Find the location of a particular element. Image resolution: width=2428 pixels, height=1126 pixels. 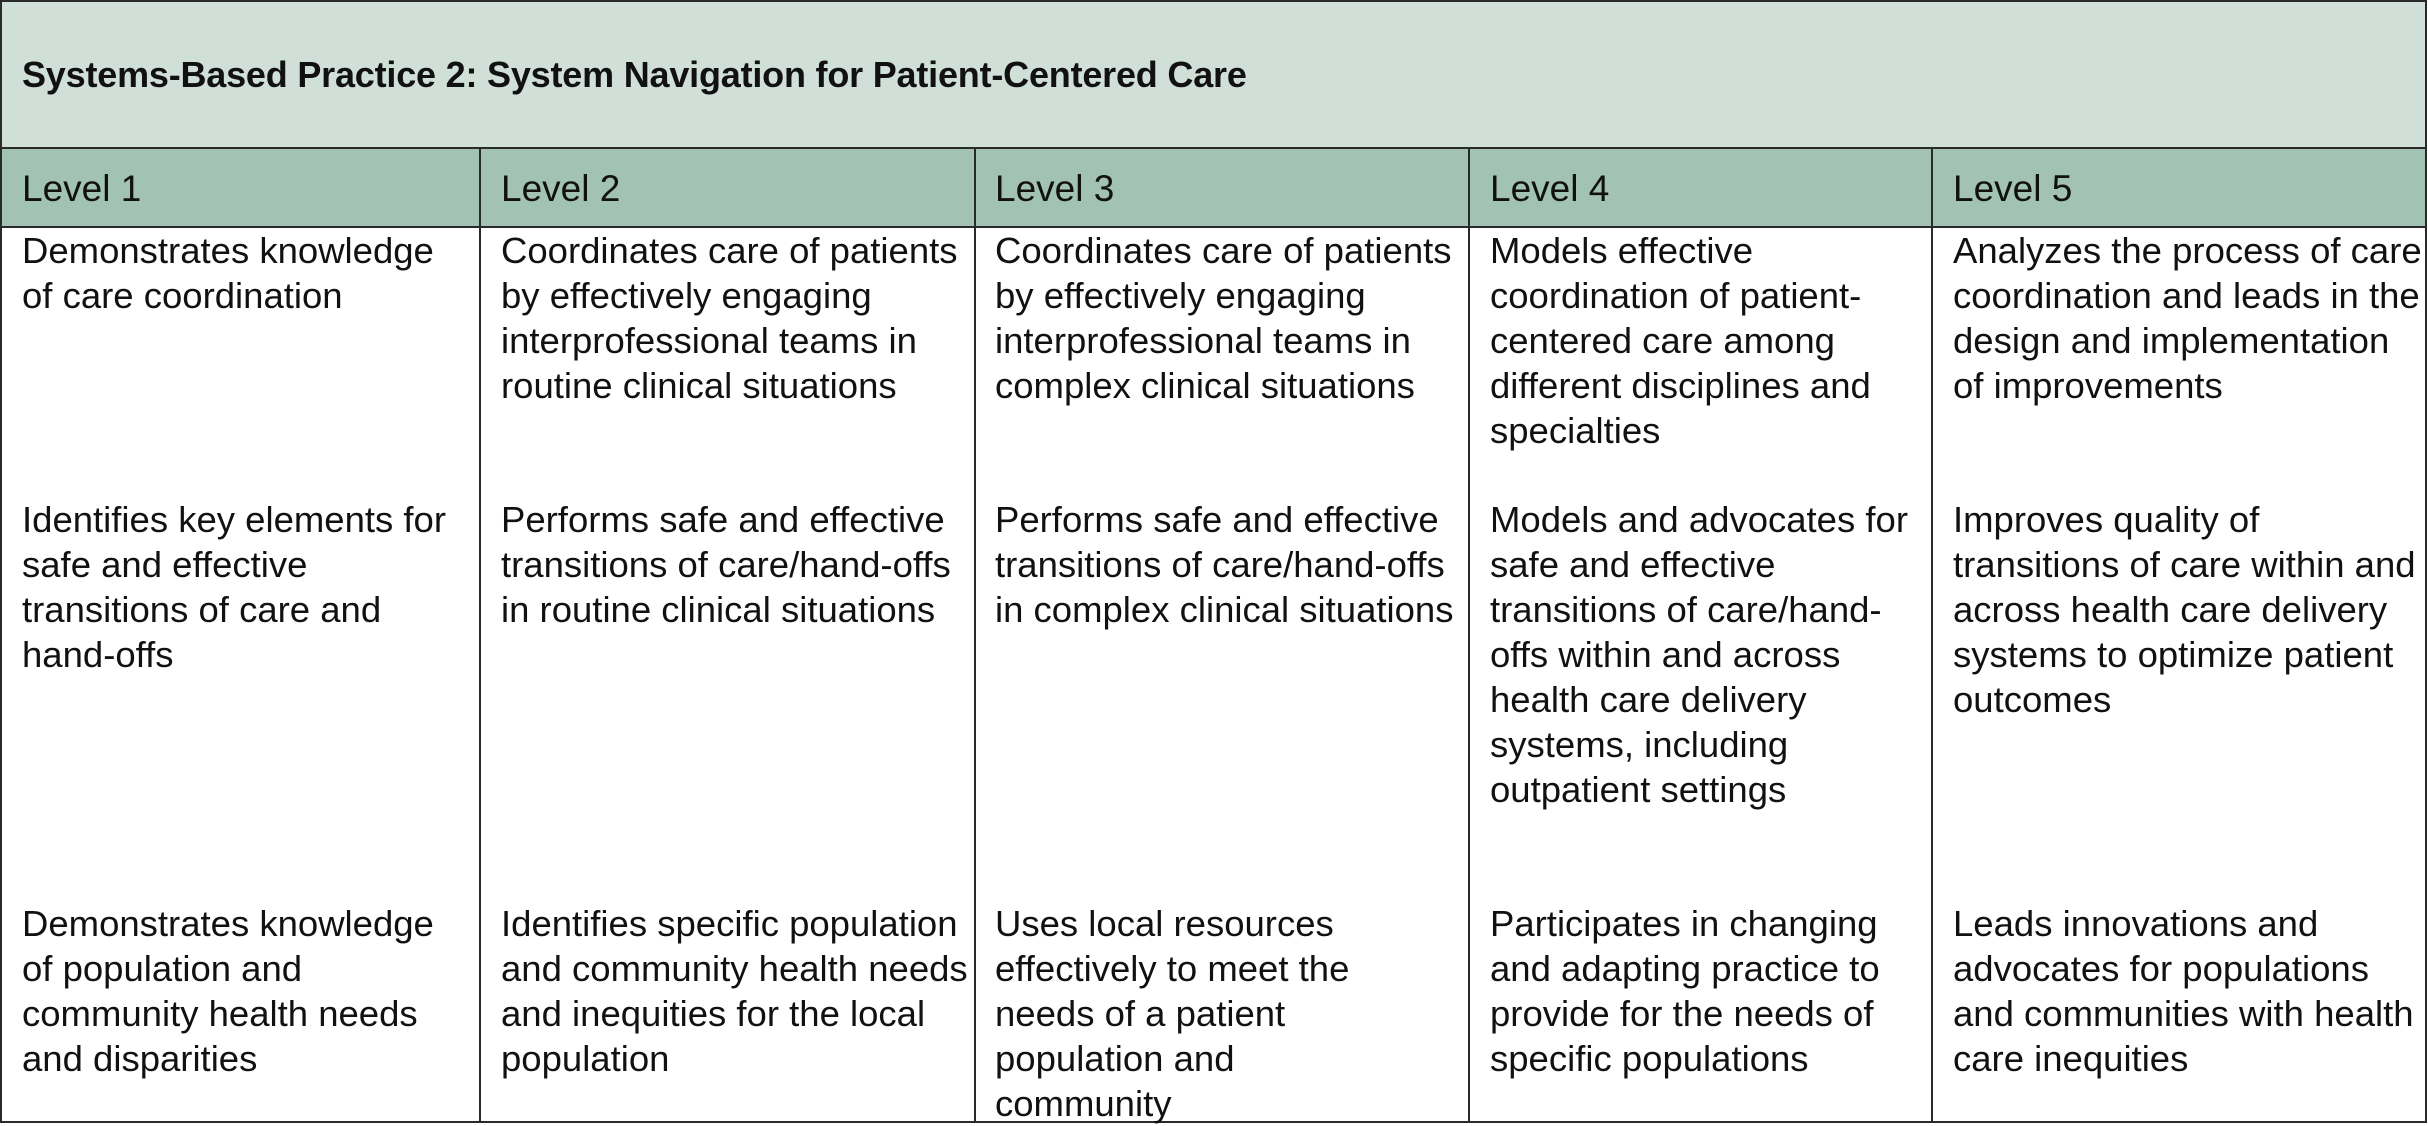

level-1-header: Level 1 is located at coordinates (82, 188).